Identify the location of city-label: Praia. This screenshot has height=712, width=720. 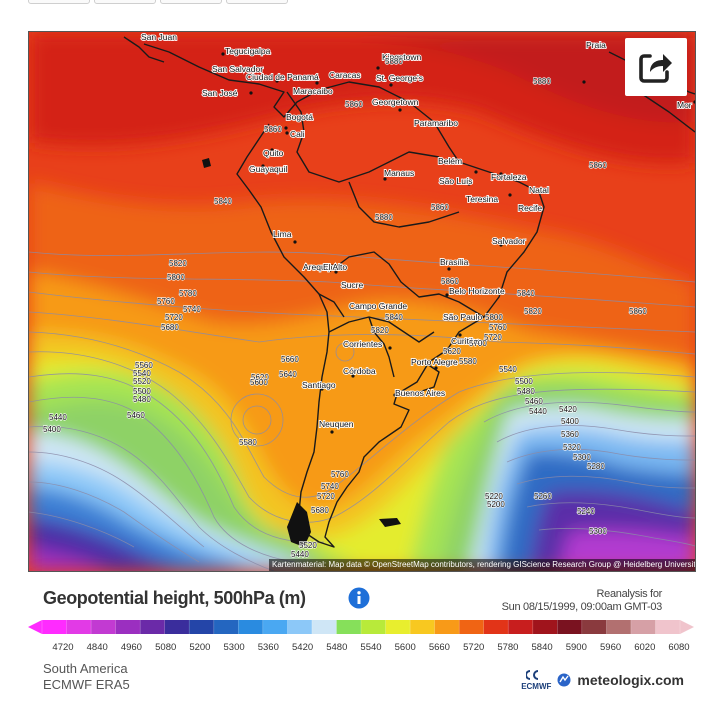
(596, 45).